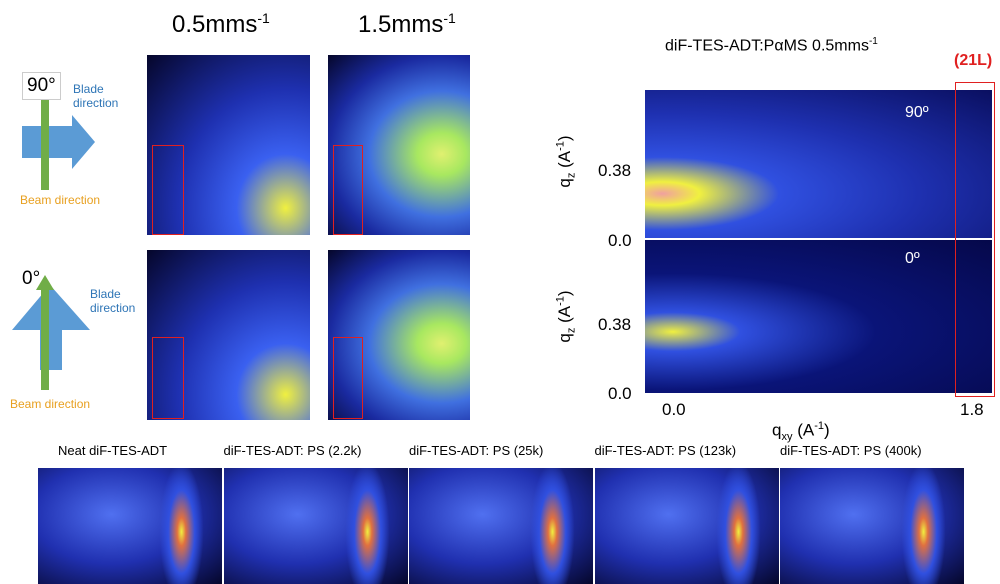 The height and width of the screenshot is (584, 1000). Describe the element at coordinates (803, 430) in the screenshot. I see `x-axis-label-part: (A` at that location.